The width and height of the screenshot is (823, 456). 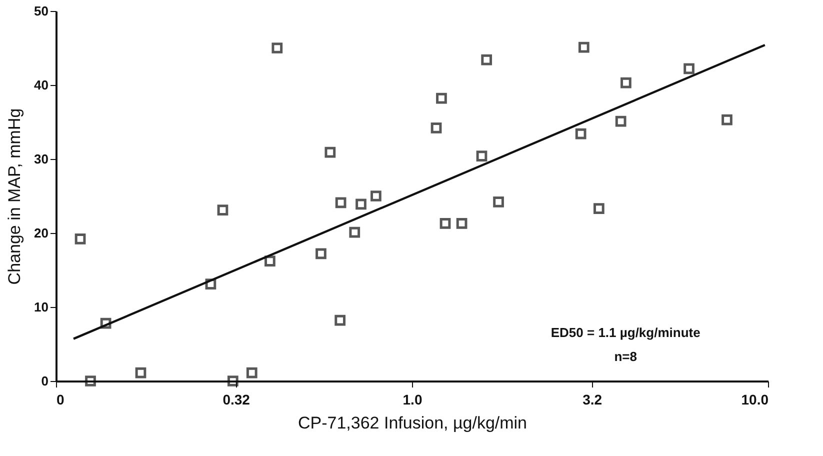 I want to click on y-axis-title: Change in MAP, mmHg, so click(x=14, y=196).